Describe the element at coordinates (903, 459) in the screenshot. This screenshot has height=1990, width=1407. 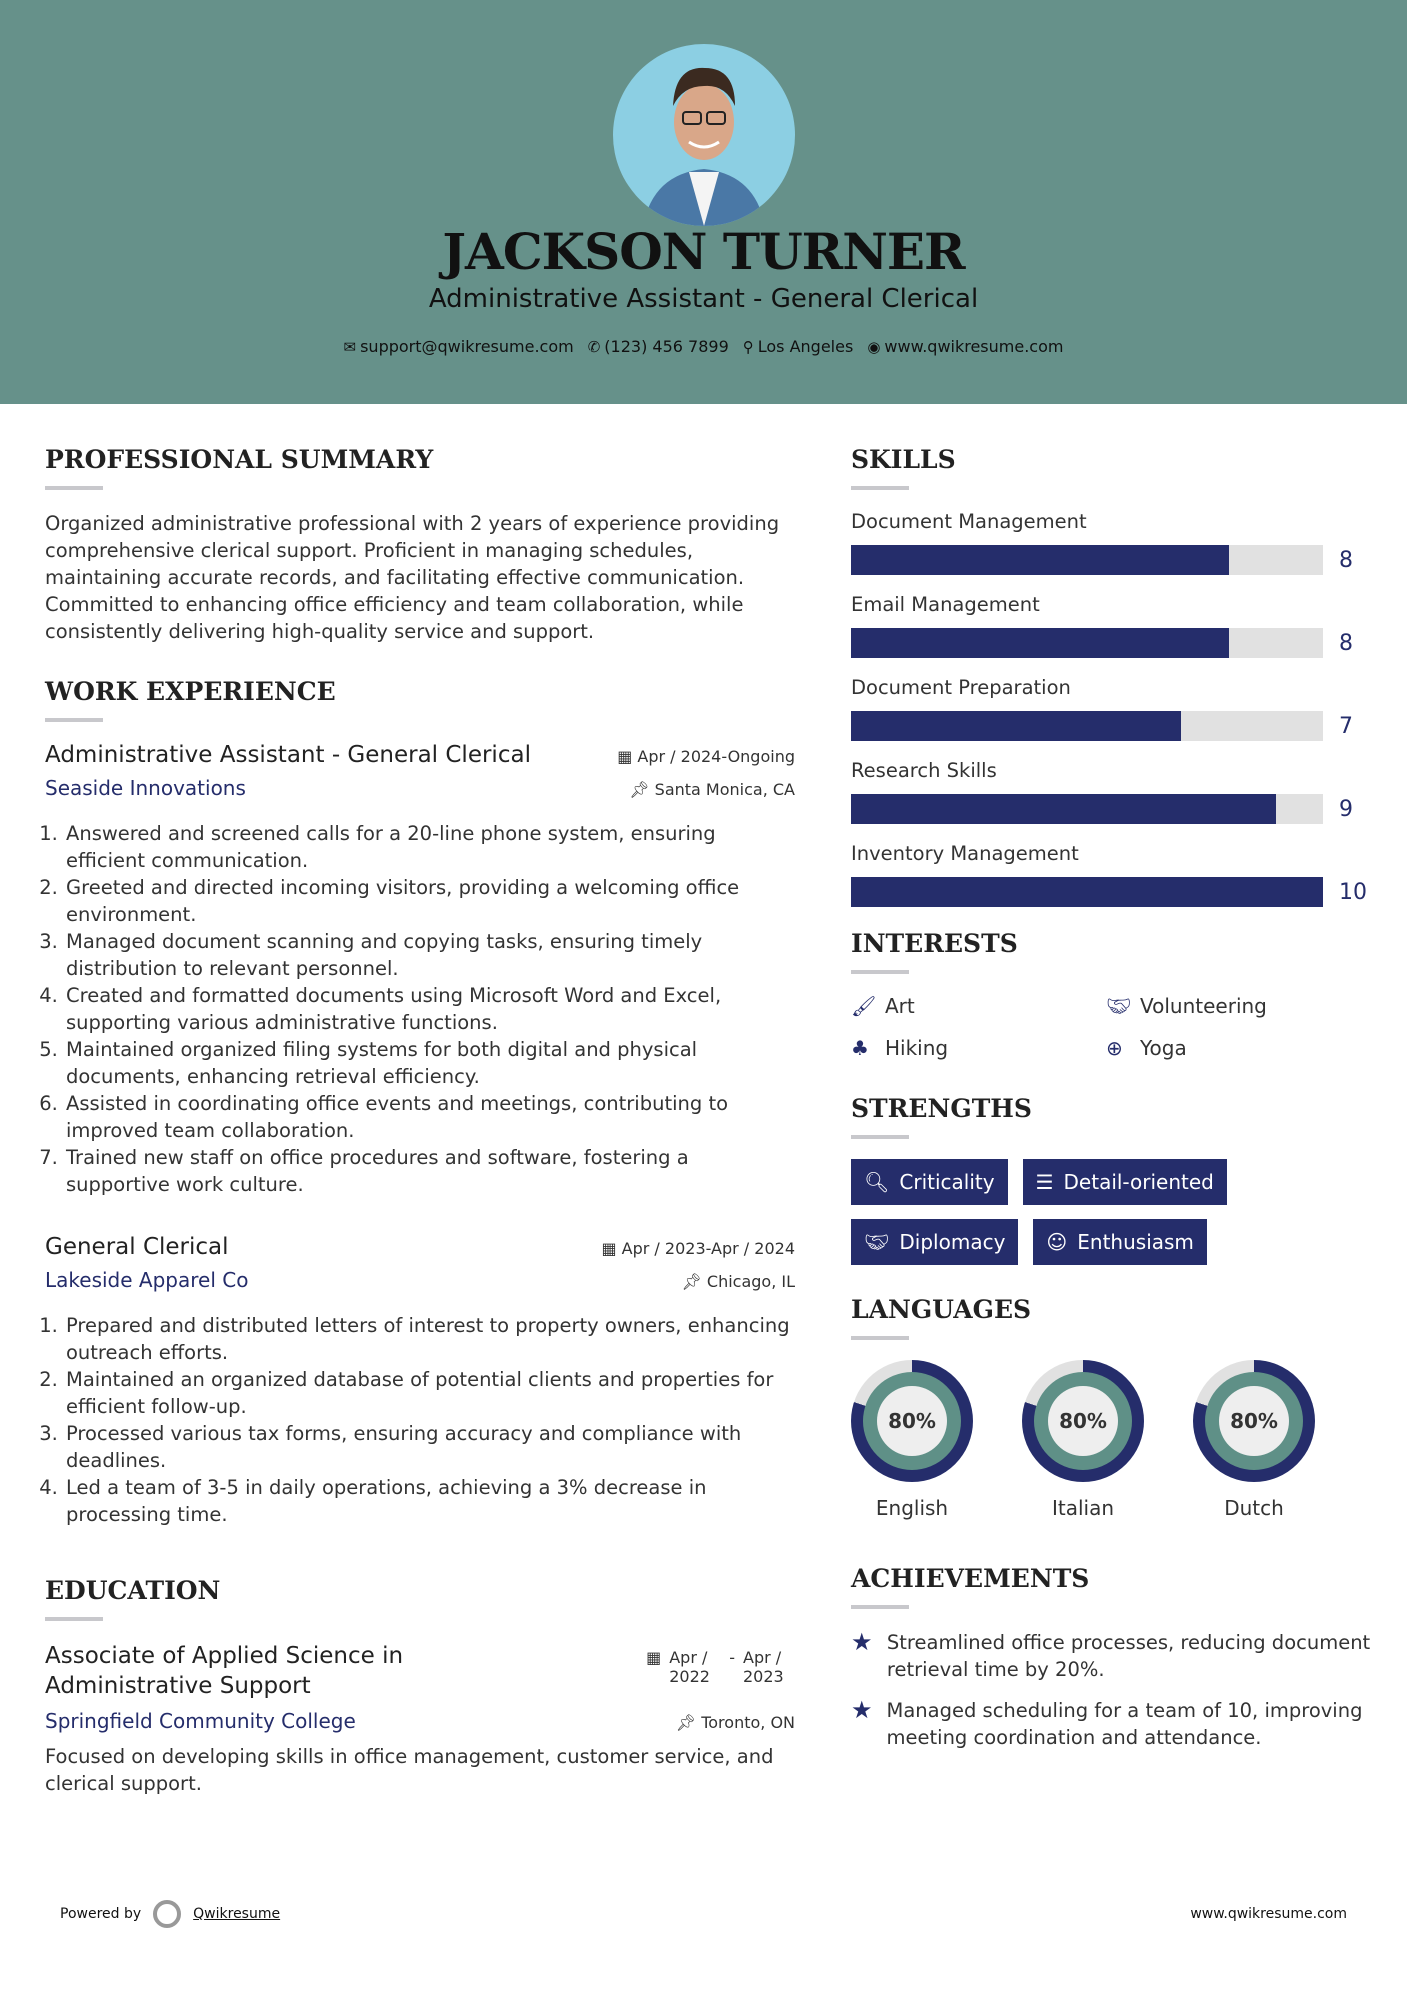
I see `section-heading: SKILLS` at that location.